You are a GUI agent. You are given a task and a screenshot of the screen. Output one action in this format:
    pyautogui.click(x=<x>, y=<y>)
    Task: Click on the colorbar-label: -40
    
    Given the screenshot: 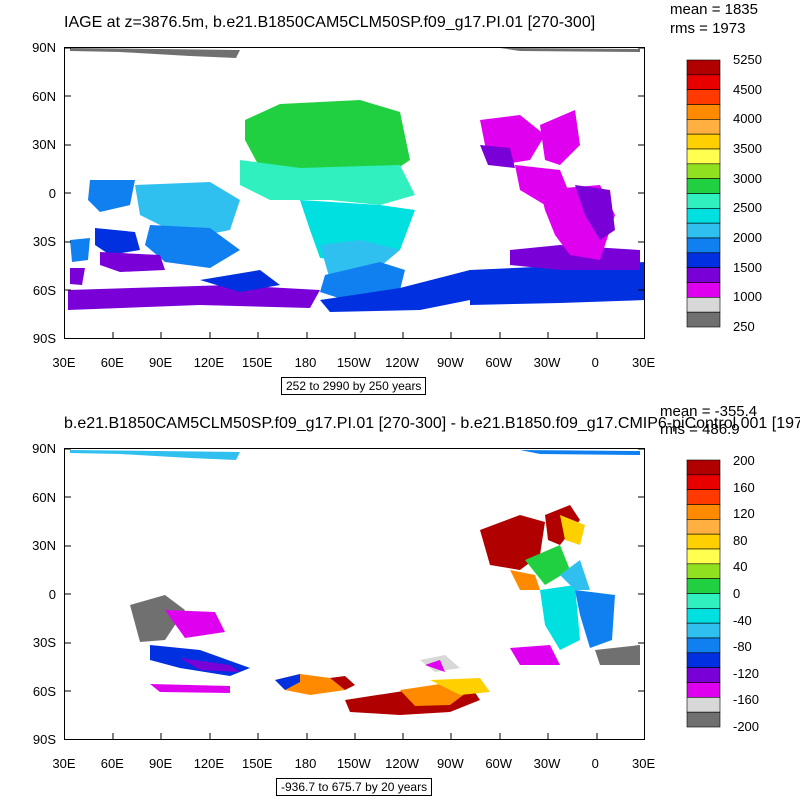 What is the action you would take?
    pyautogui.click(x=742, y=620)
    